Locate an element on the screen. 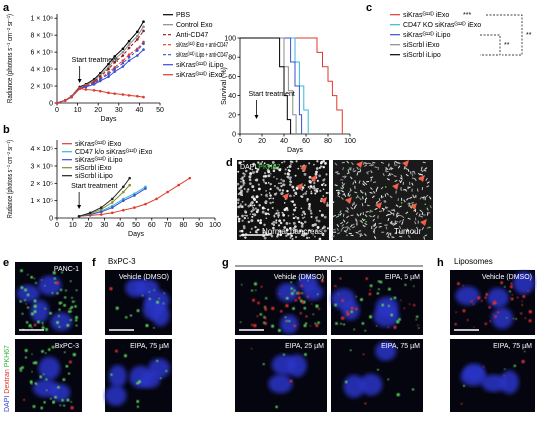 The width and height of the screenshot is (543, 436). image-label: EIPA, 75 µM is located at coordinates (512, 346).